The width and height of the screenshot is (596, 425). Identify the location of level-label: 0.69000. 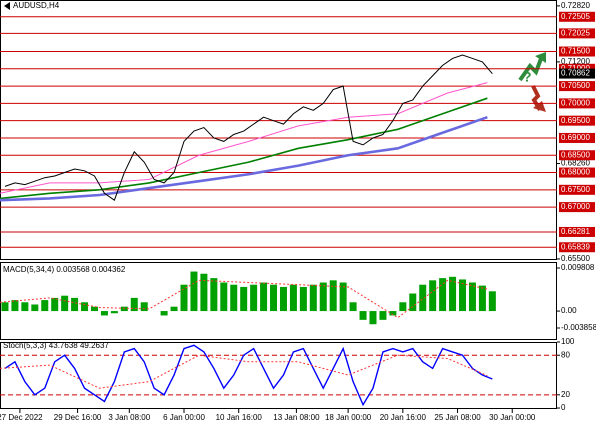
(575, 137).